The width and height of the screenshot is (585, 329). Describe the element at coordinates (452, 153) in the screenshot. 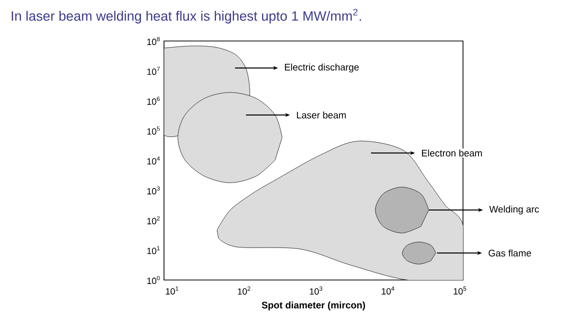

I see `annotation: Electron beam` at that location.